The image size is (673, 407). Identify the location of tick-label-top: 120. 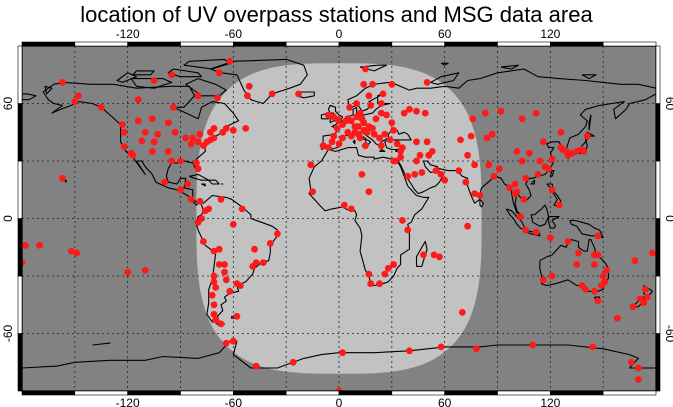
(550, 34).